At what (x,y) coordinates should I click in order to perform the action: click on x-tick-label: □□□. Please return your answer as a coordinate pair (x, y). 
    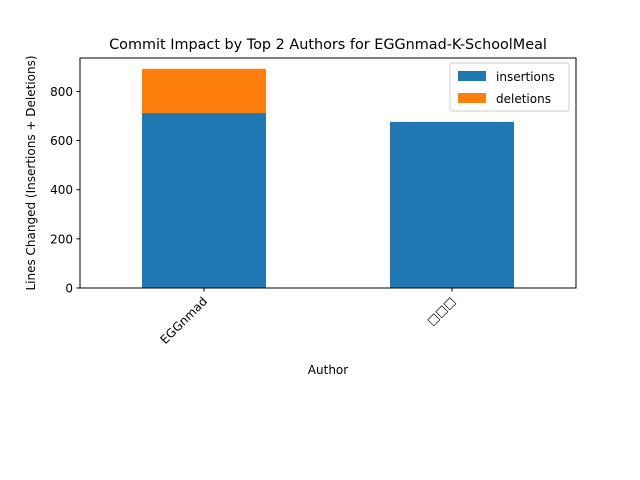
    Looking at the image, I should click on (441, 311).